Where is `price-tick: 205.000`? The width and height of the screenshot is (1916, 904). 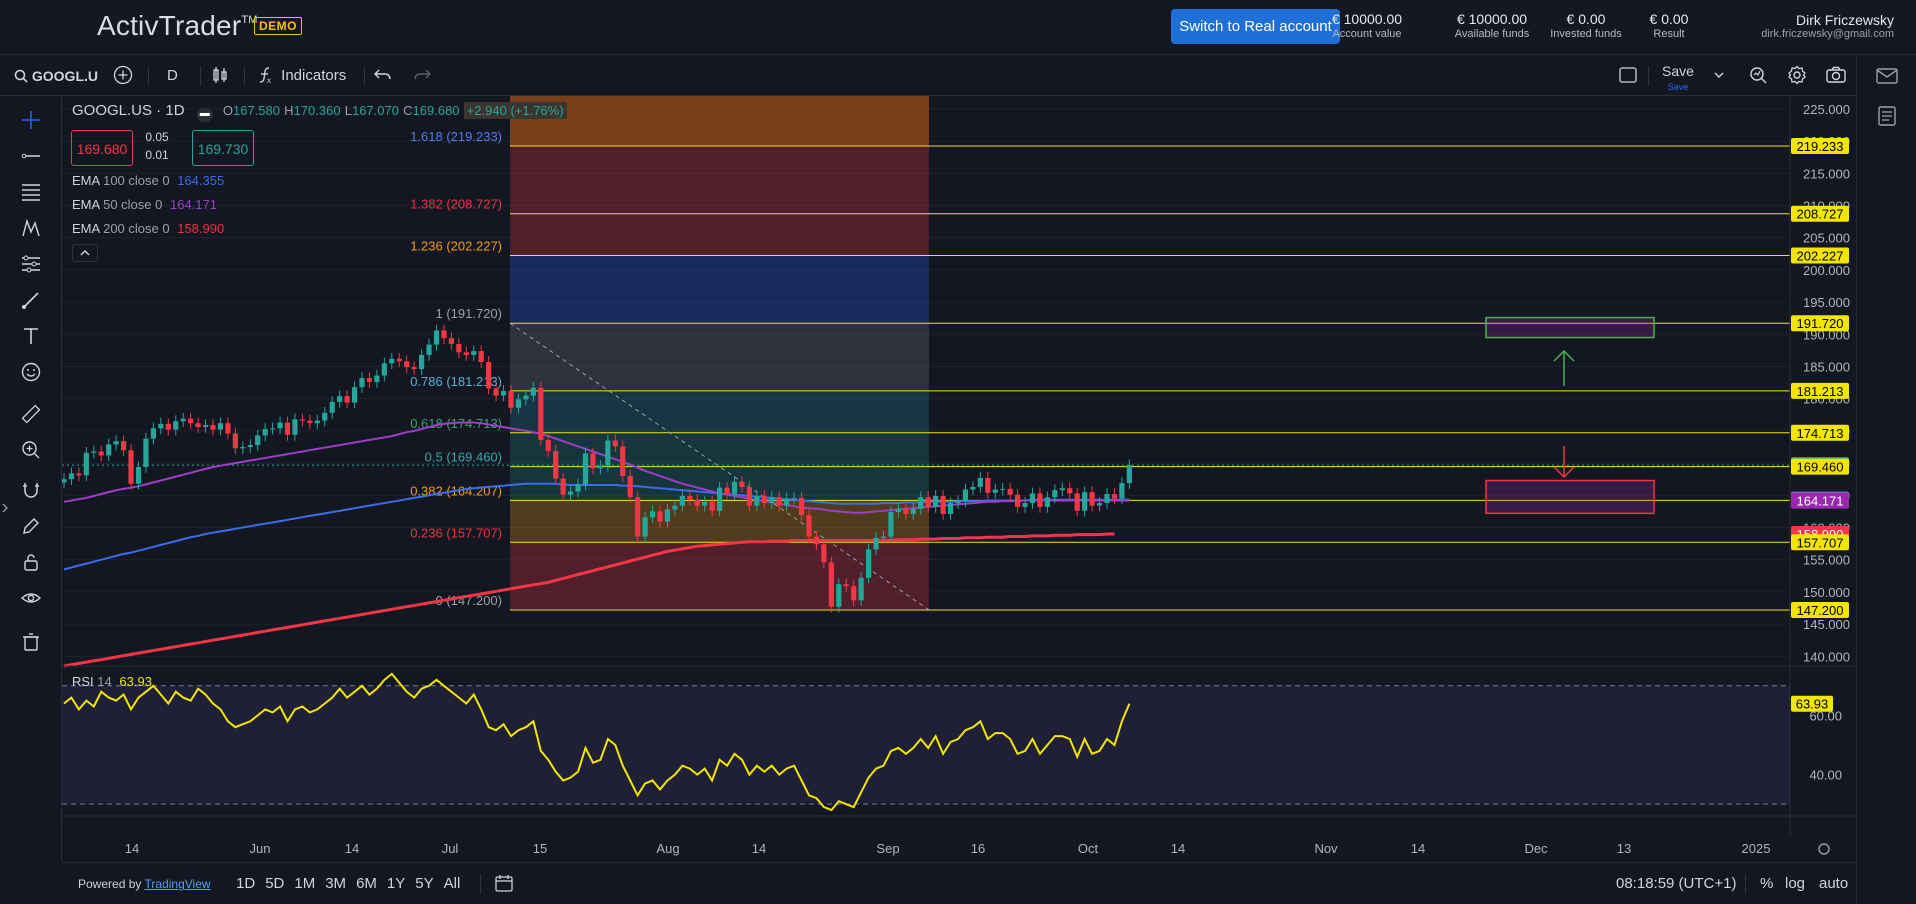 price-tick: 205.000 is located at coordinates (1826, 238).